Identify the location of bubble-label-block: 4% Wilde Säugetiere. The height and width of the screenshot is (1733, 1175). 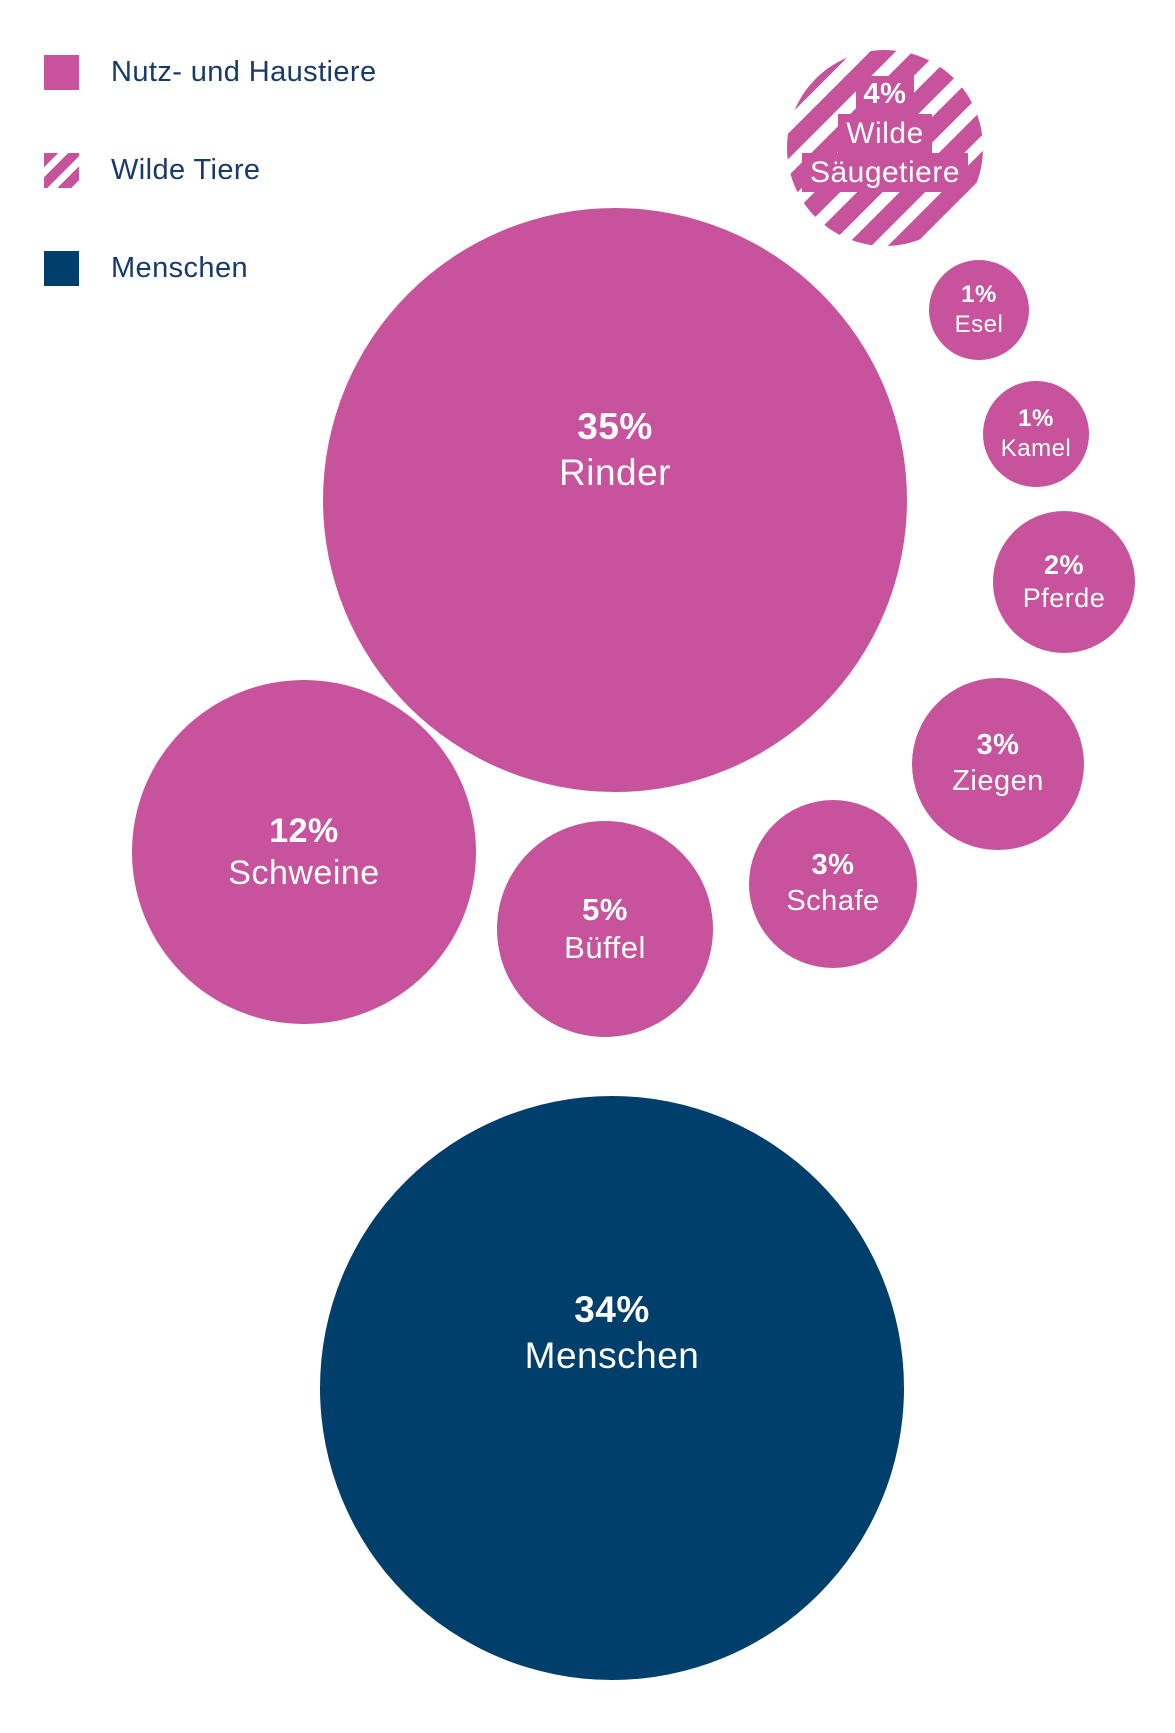
(885, 134).